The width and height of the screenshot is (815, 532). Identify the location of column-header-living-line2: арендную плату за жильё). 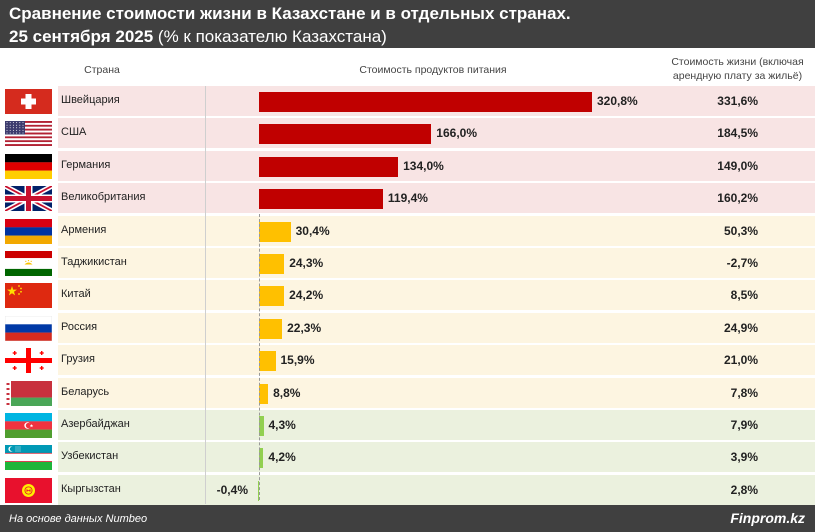
(737, 76).